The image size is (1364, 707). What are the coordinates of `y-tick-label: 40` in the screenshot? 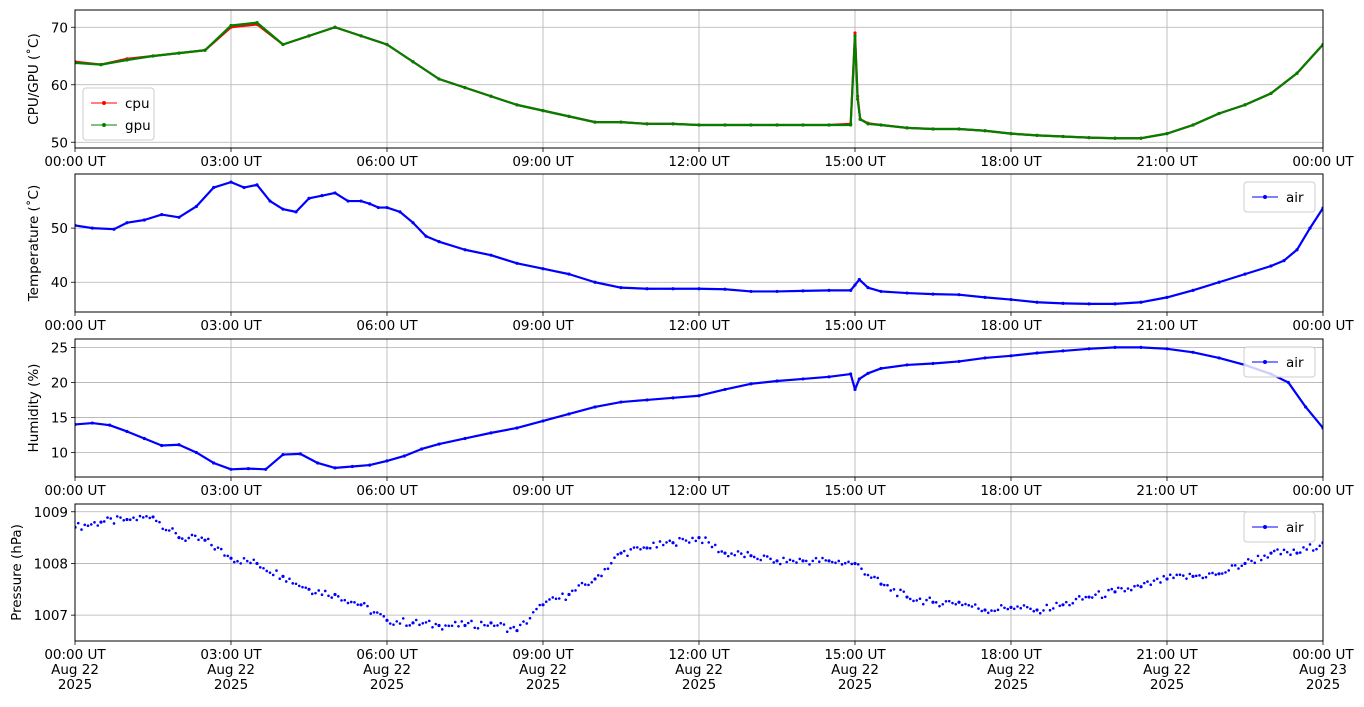 It's located at (59, 283).